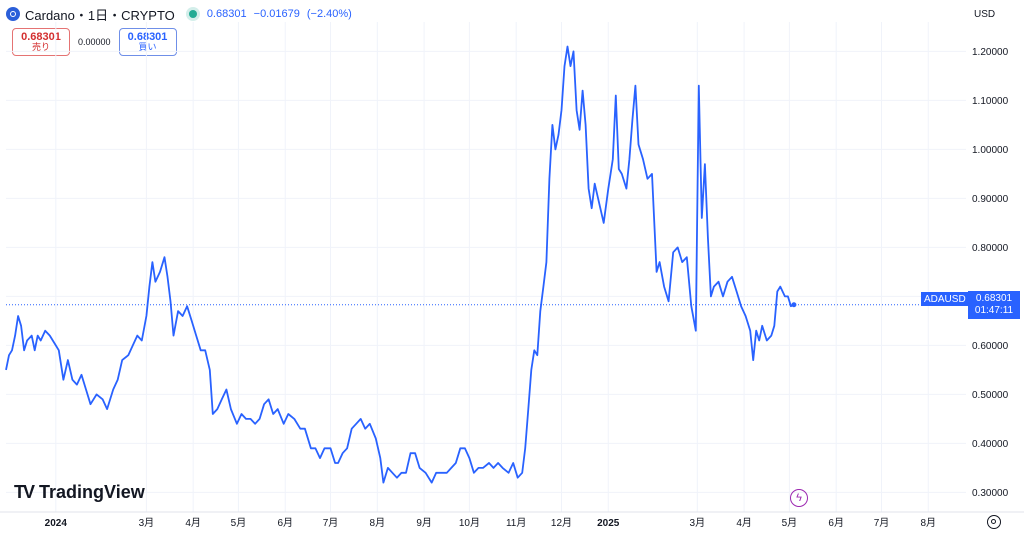 The height and width of the screenshot is (538, 1024). I want to click on tradingview-logo-icon: TV, so click(24, 492).